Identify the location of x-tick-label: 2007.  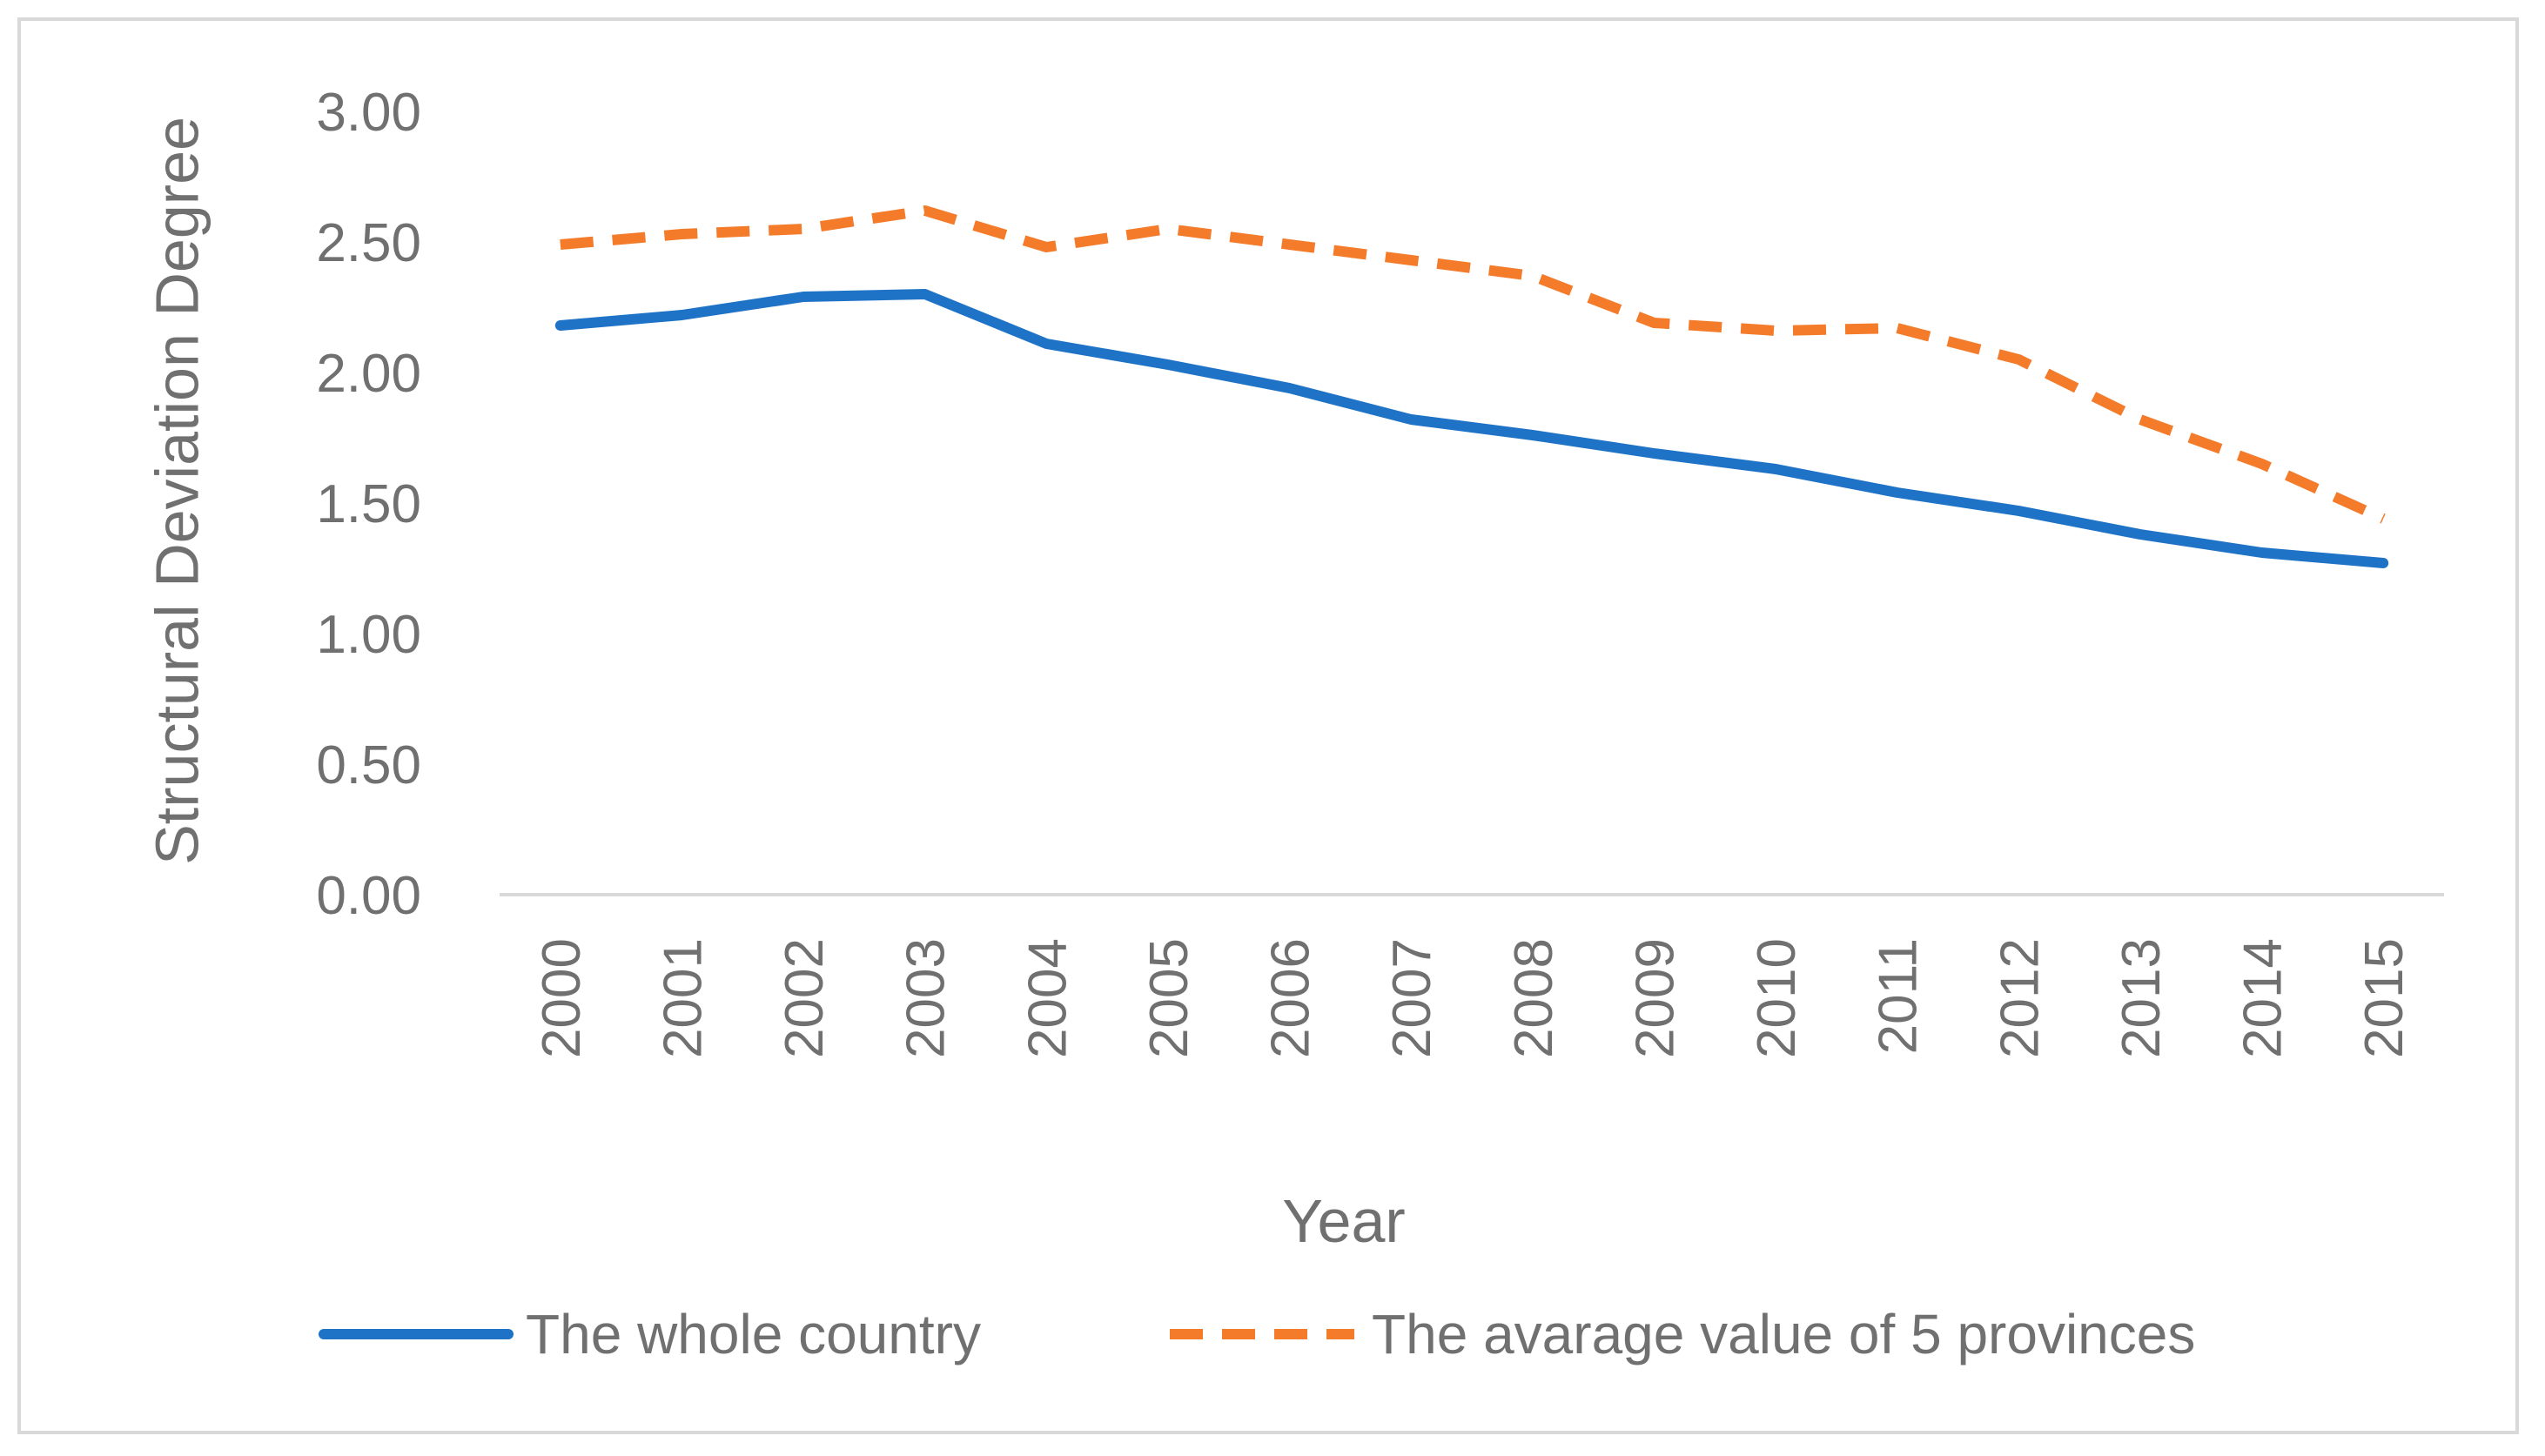
(1412, 998).